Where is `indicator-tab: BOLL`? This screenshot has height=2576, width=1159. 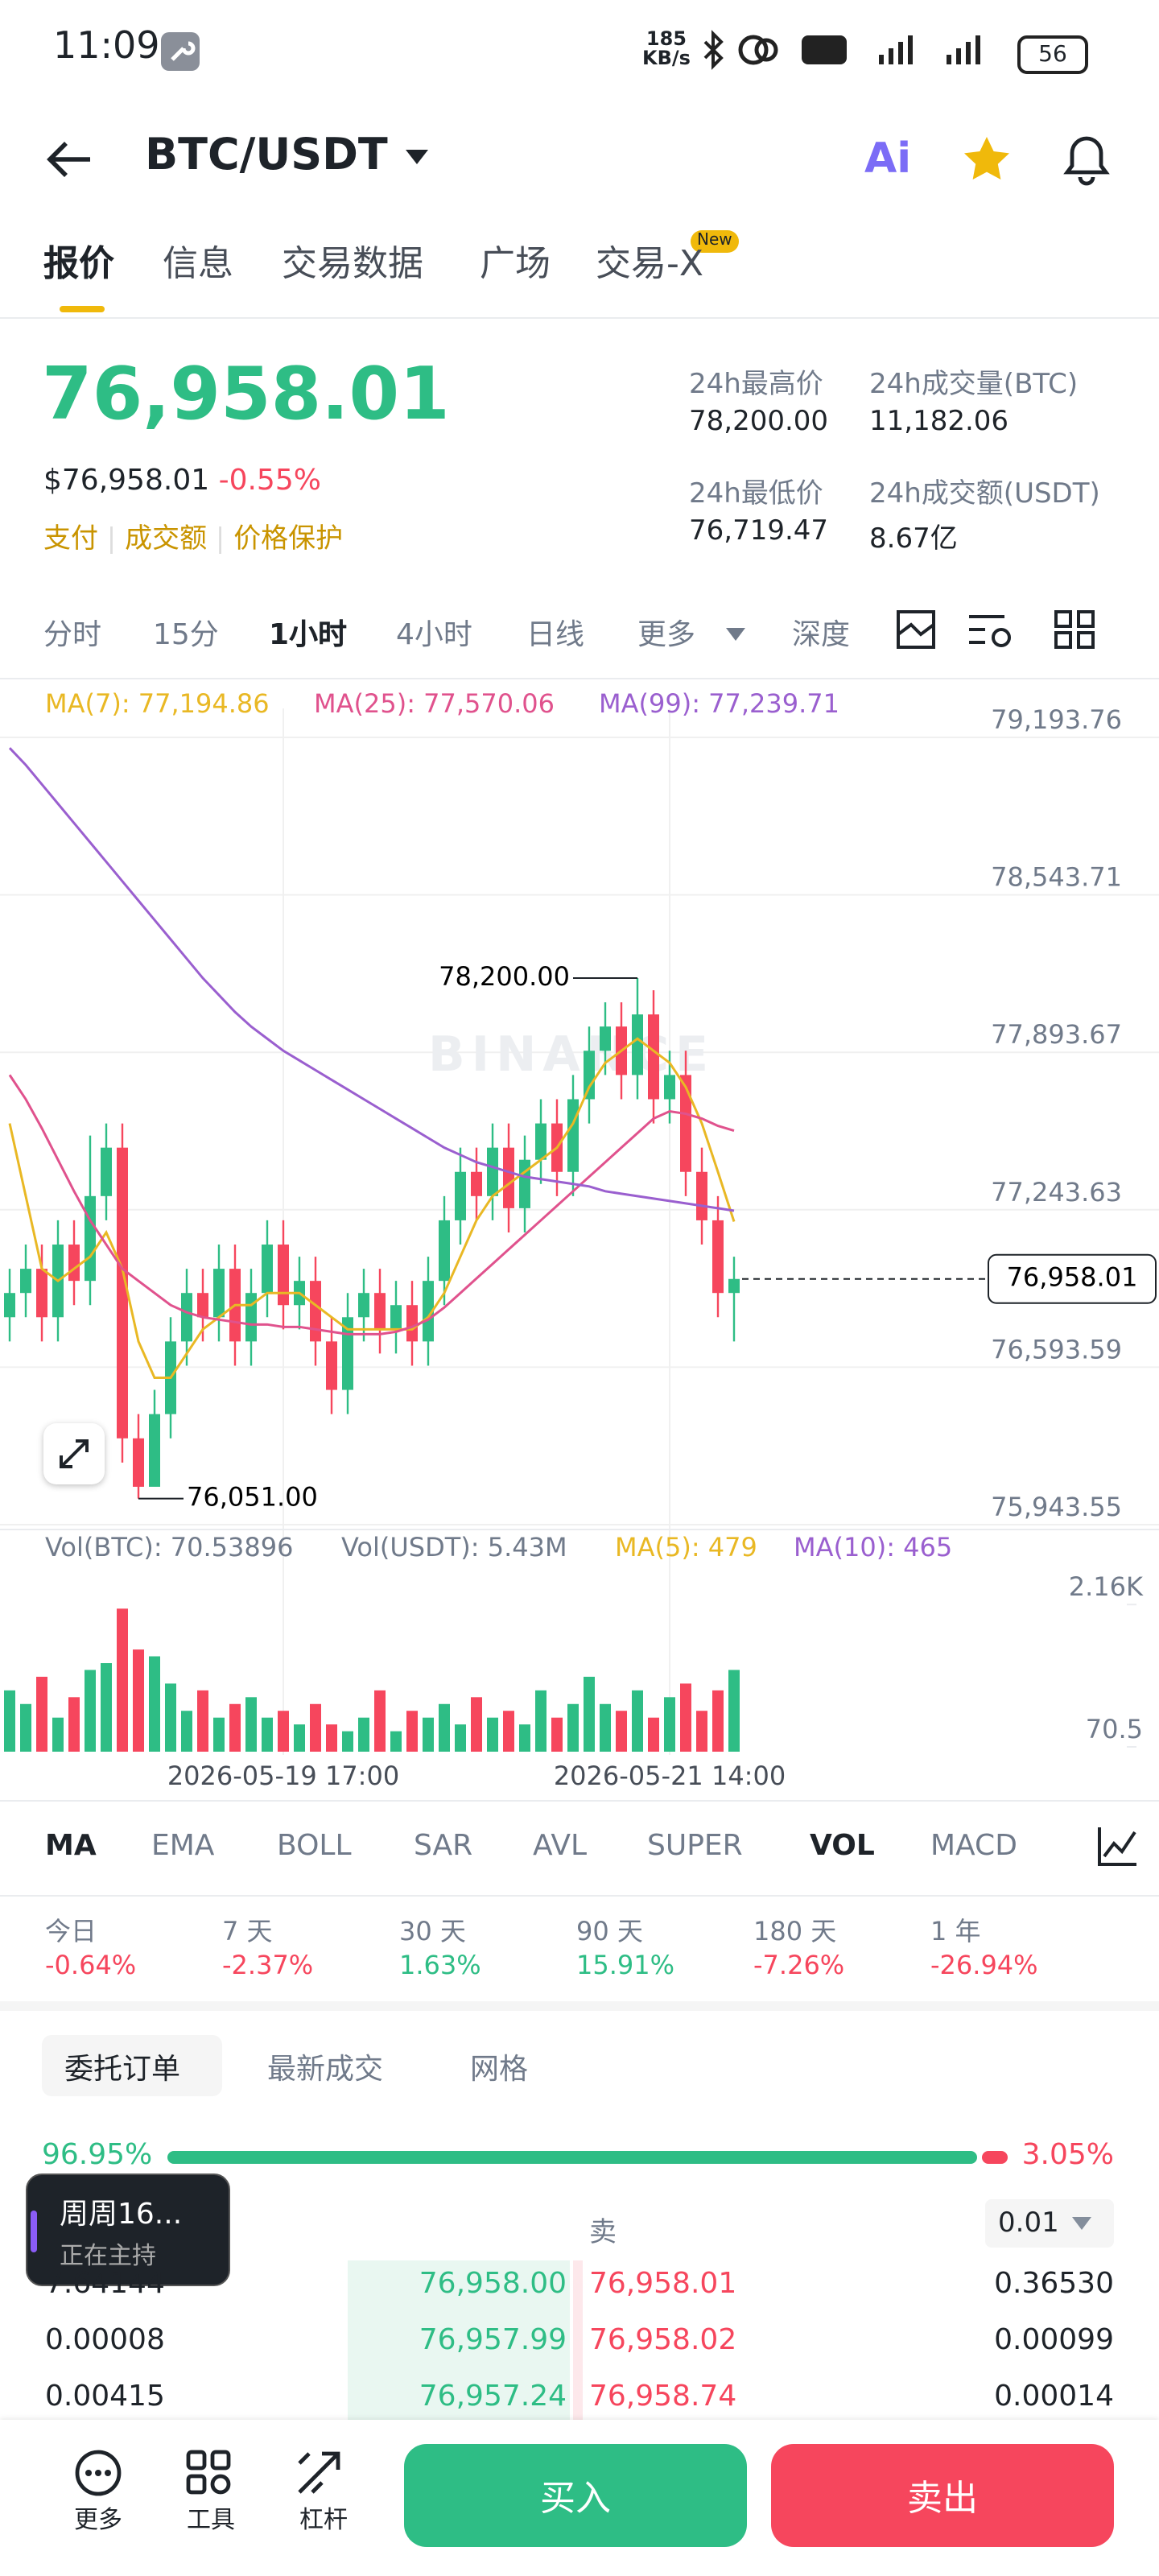
indicator-tab: BOLL is located at coordinates (314, 1846).